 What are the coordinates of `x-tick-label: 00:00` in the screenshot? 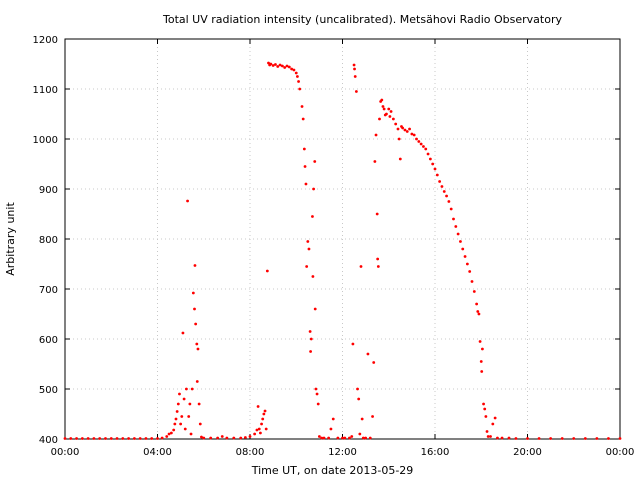 It's located at (620, 452).